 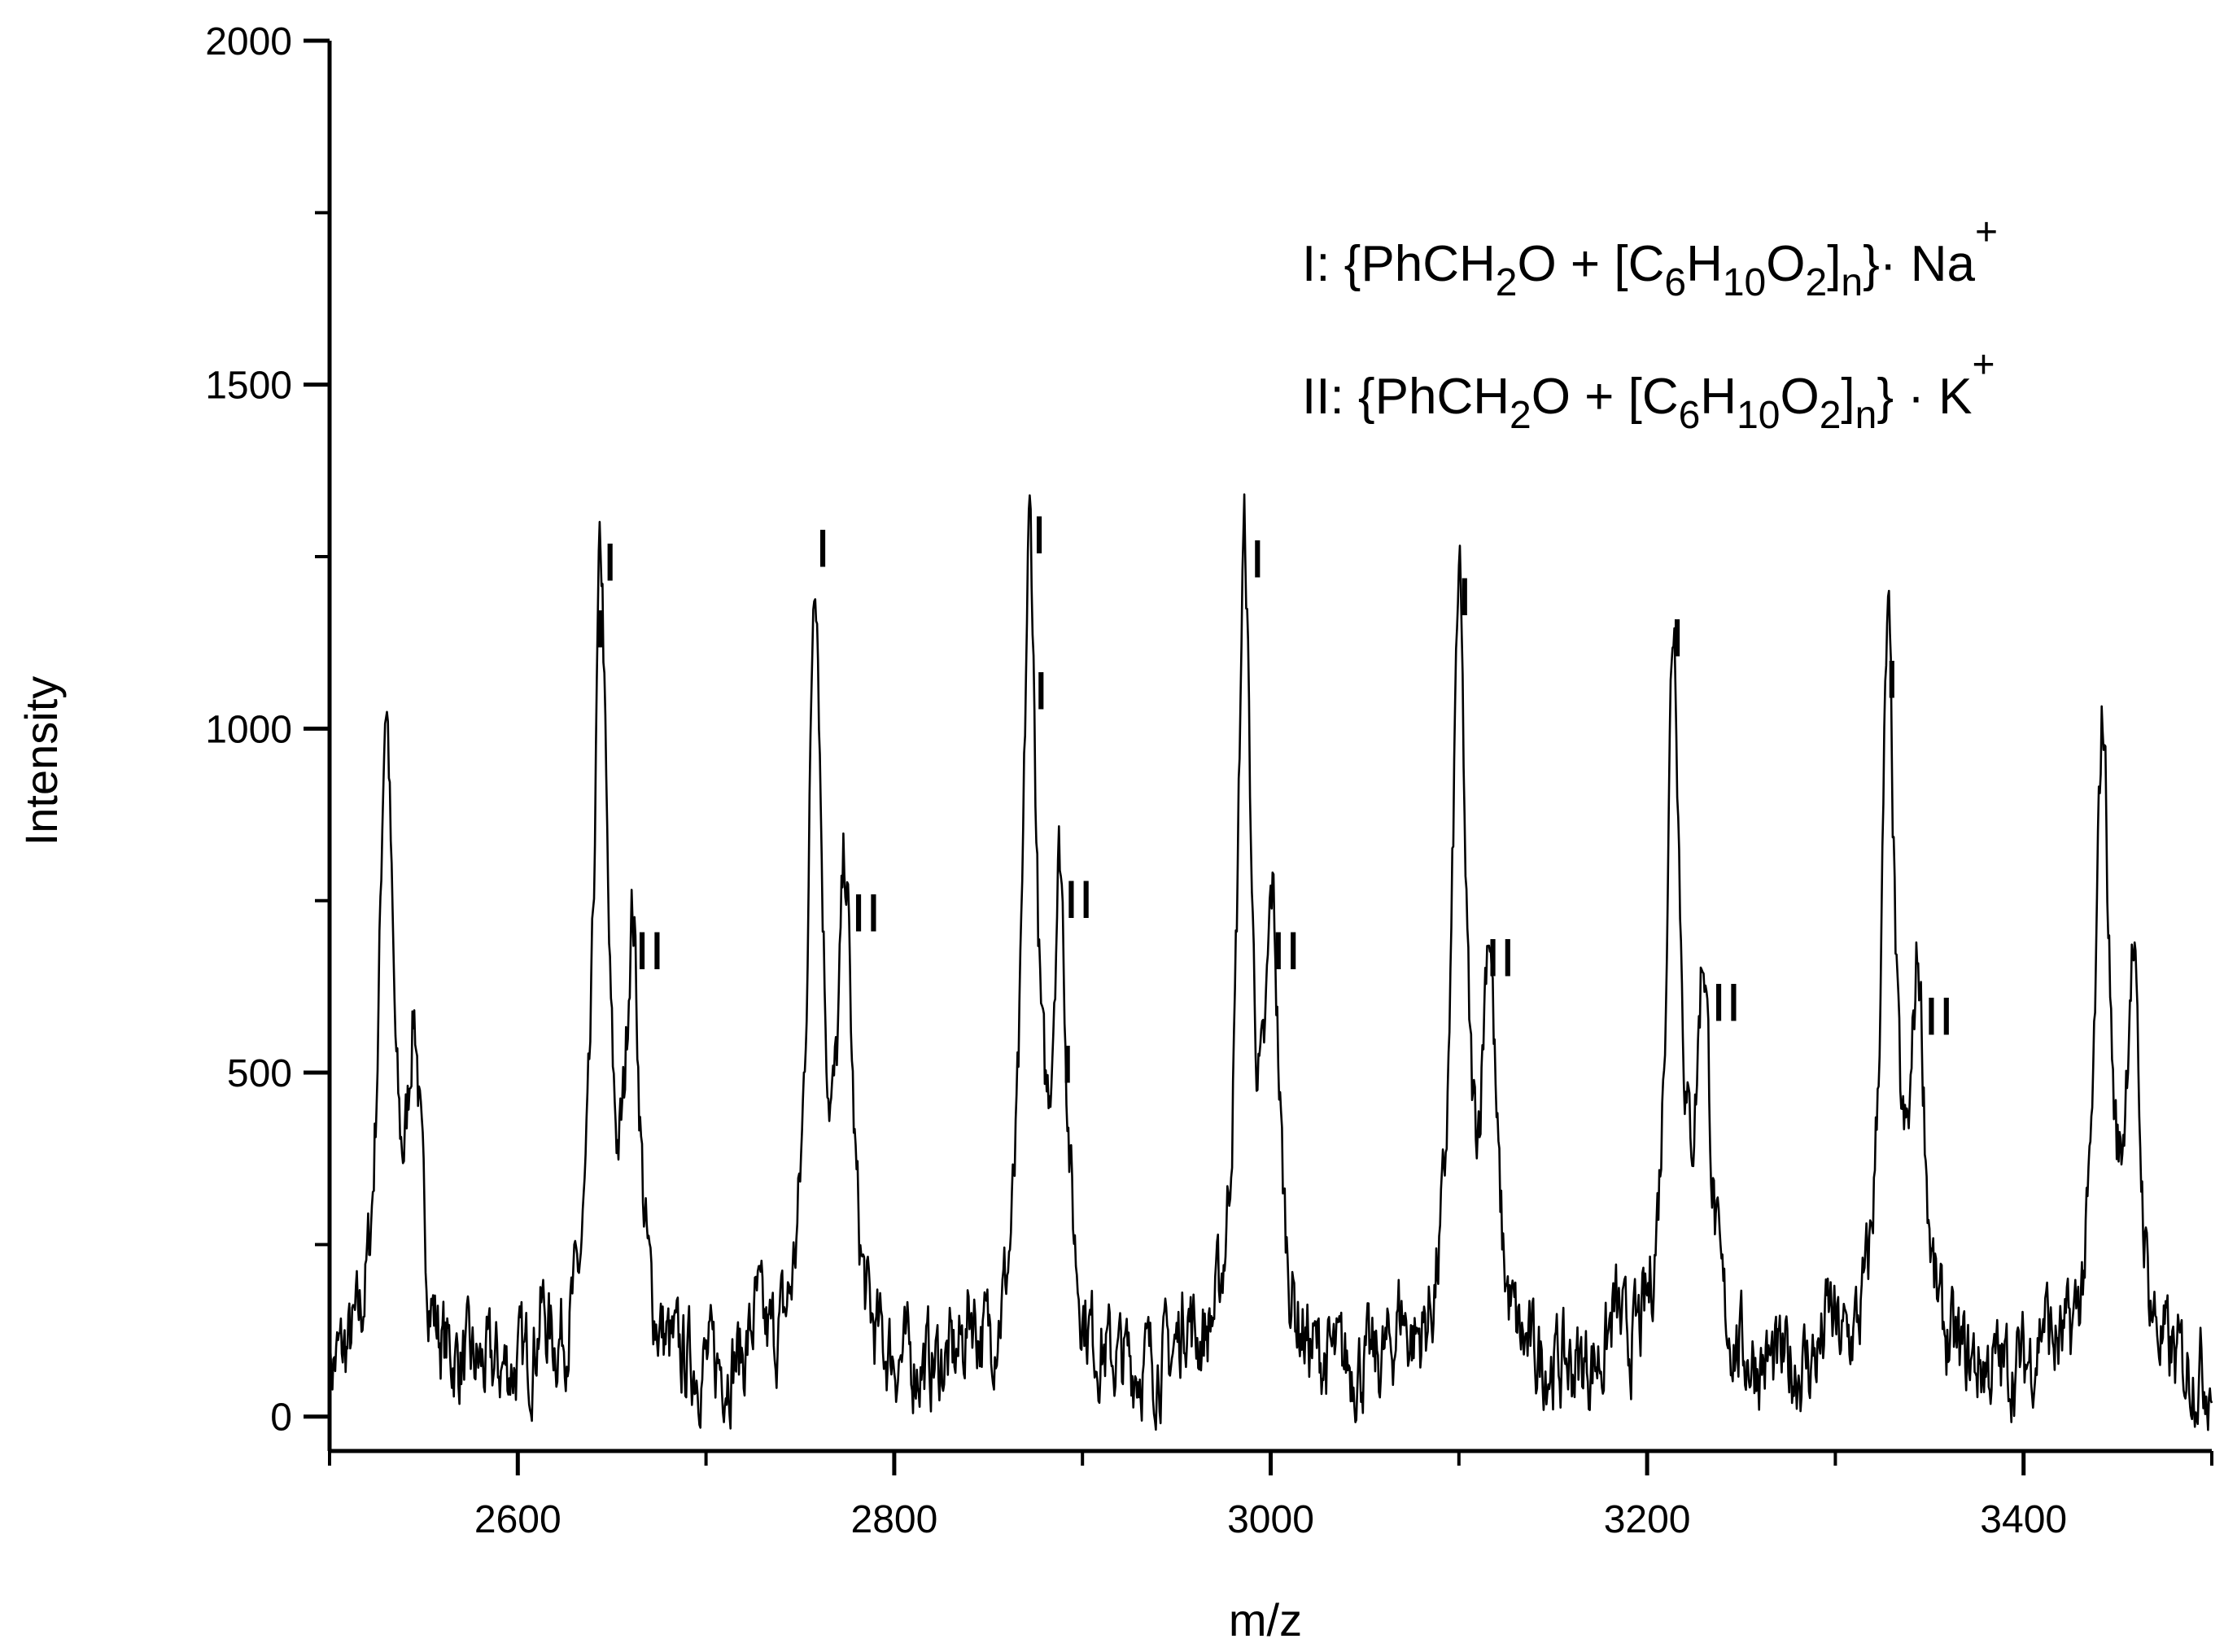 I want to click on y-axis-title: Intensity, so click(x=41, y=761).